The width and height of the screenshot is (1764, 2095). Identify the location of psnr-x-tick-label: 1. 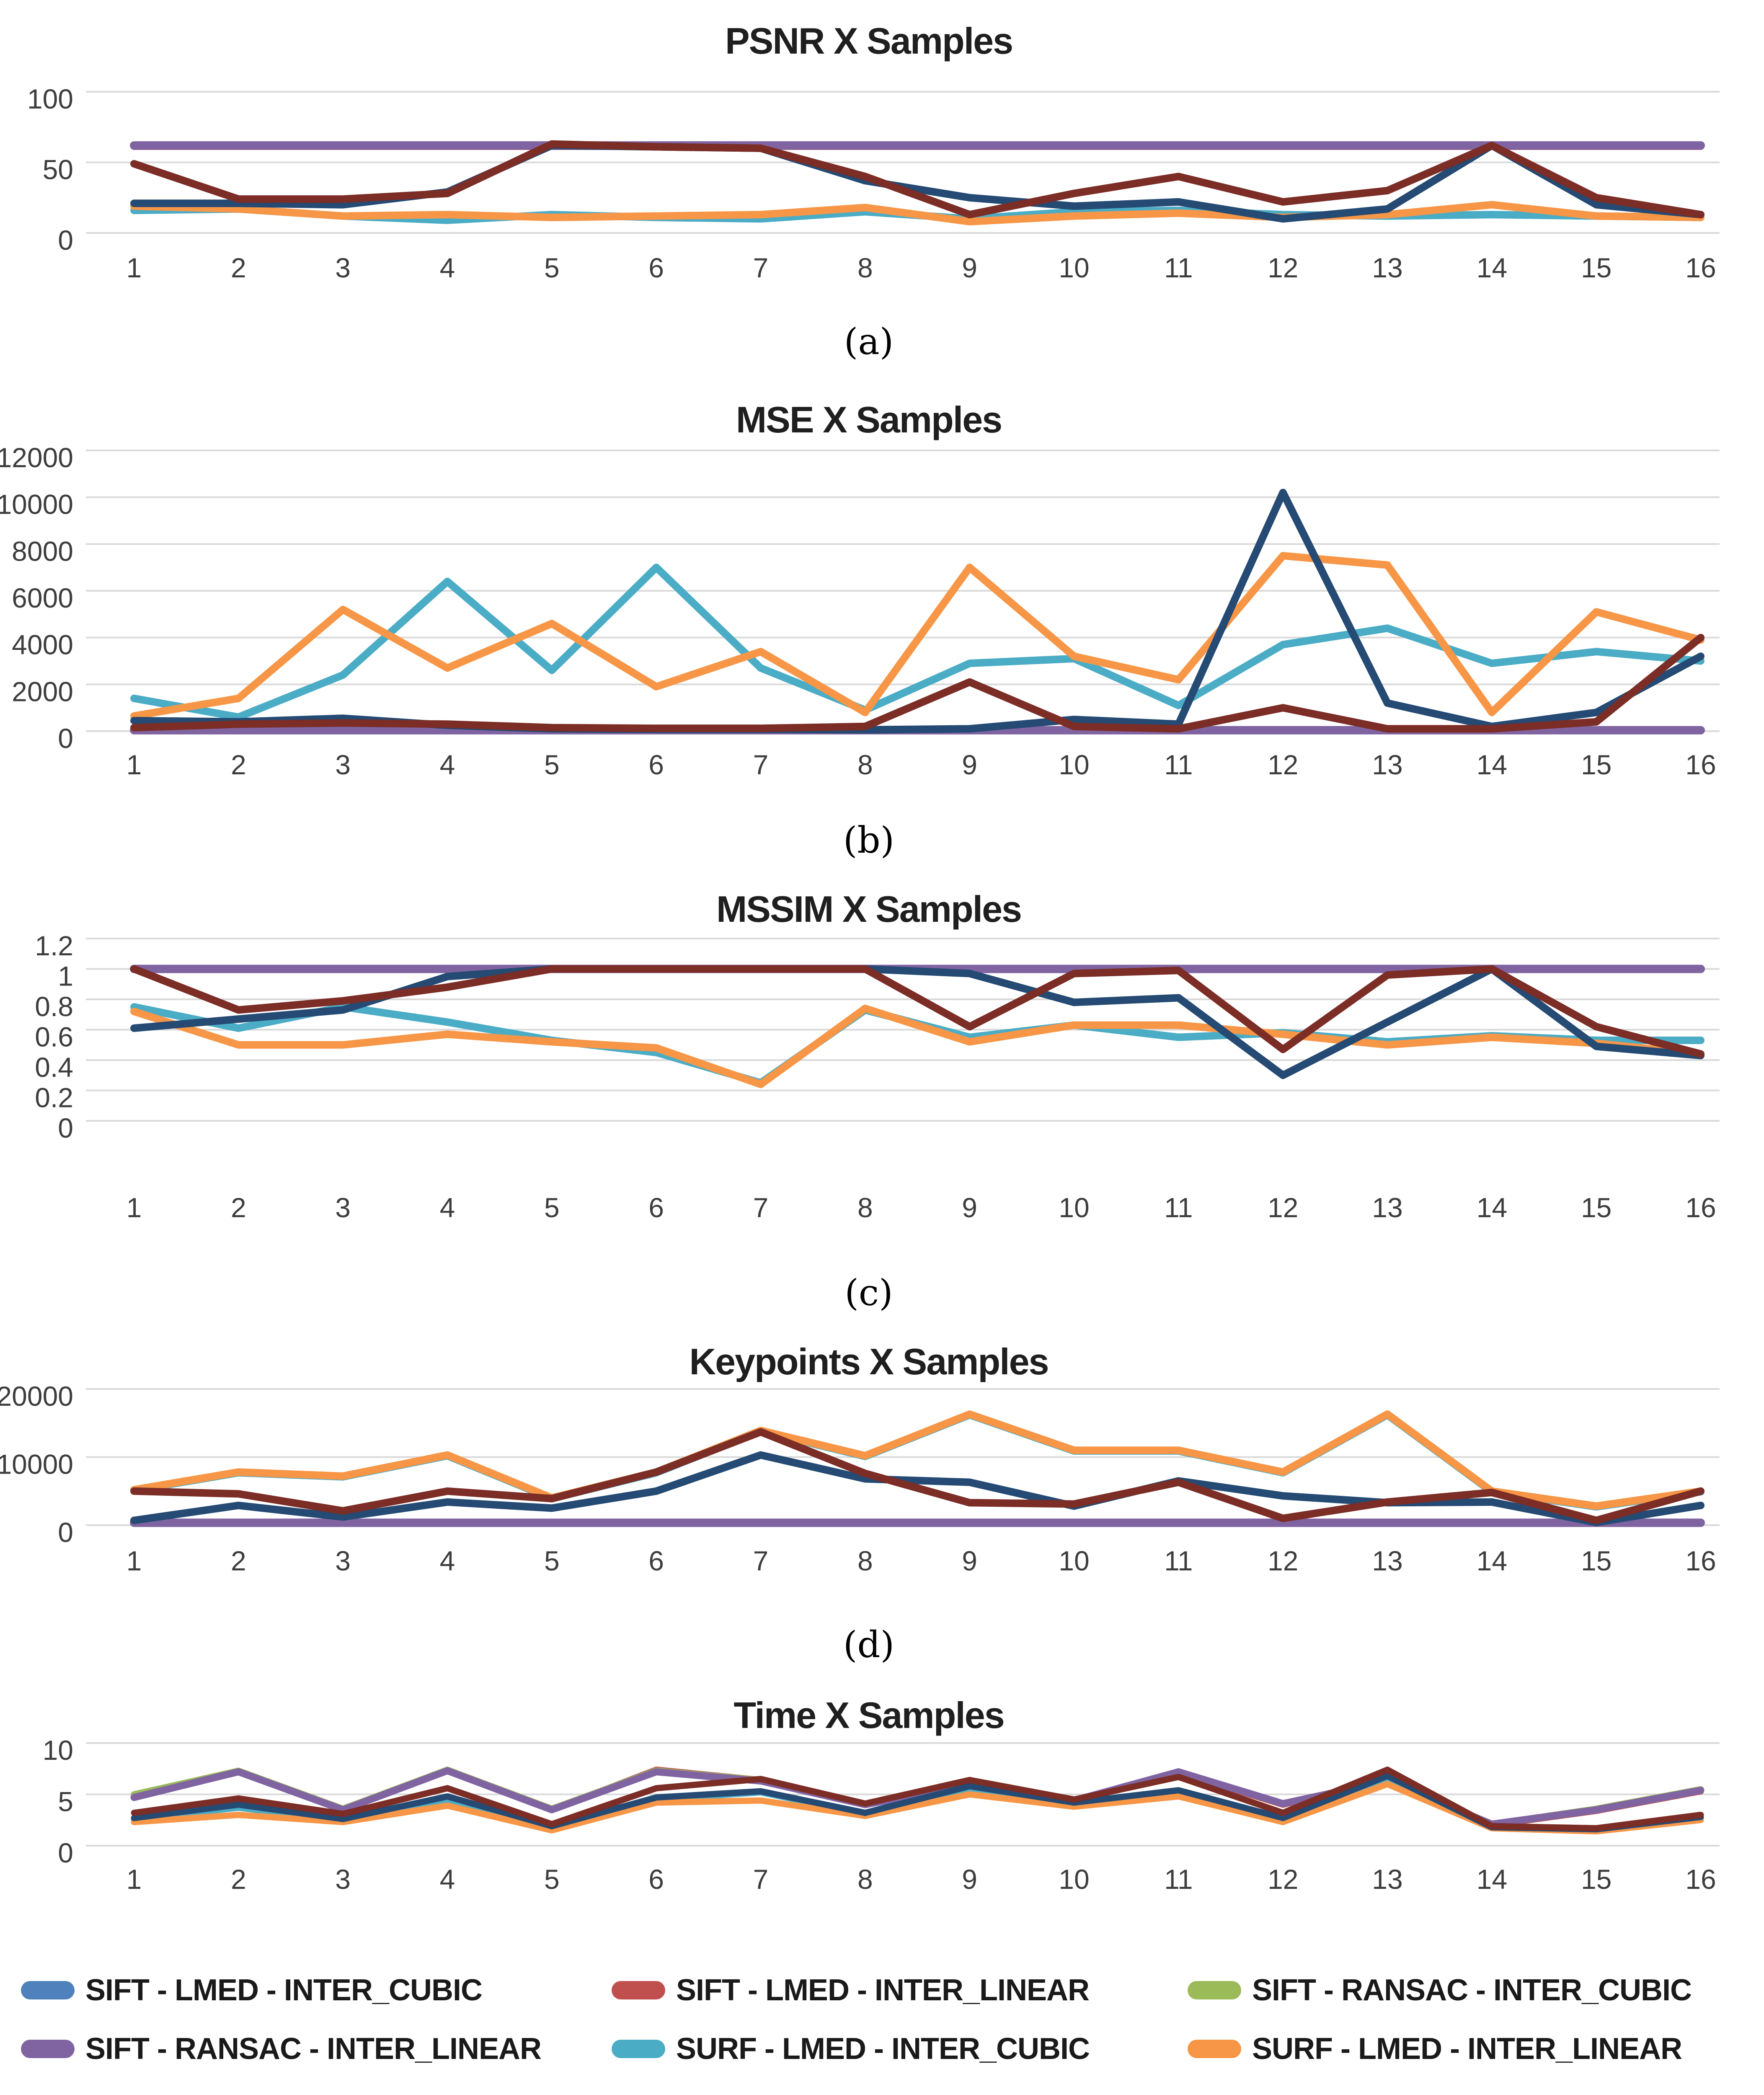
(134, 267).